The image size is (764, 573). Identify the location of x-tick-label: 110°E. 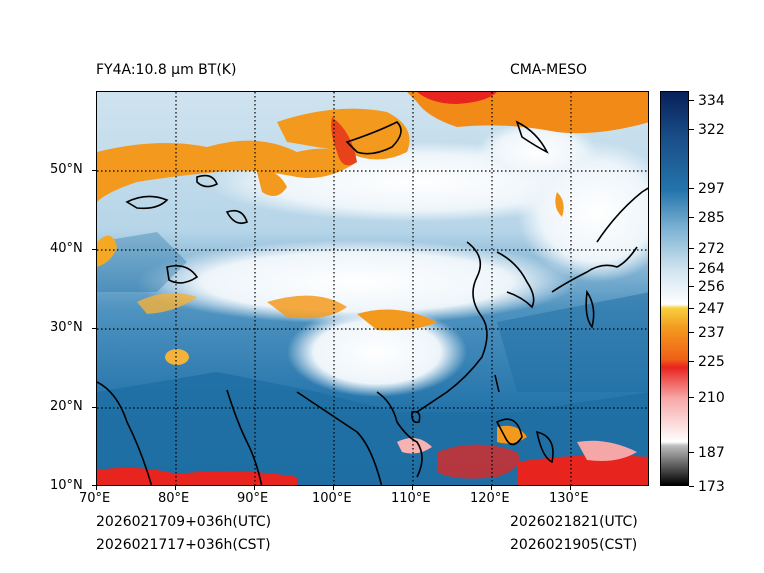
(411, 498).